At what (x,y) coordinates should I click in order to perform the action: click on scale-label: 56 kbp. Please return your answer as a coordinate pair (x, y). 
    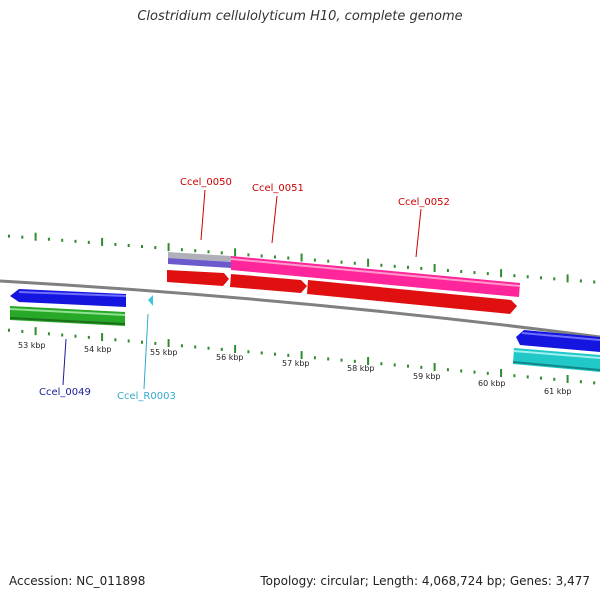
    Looking at the image, I should click on (230, 357).